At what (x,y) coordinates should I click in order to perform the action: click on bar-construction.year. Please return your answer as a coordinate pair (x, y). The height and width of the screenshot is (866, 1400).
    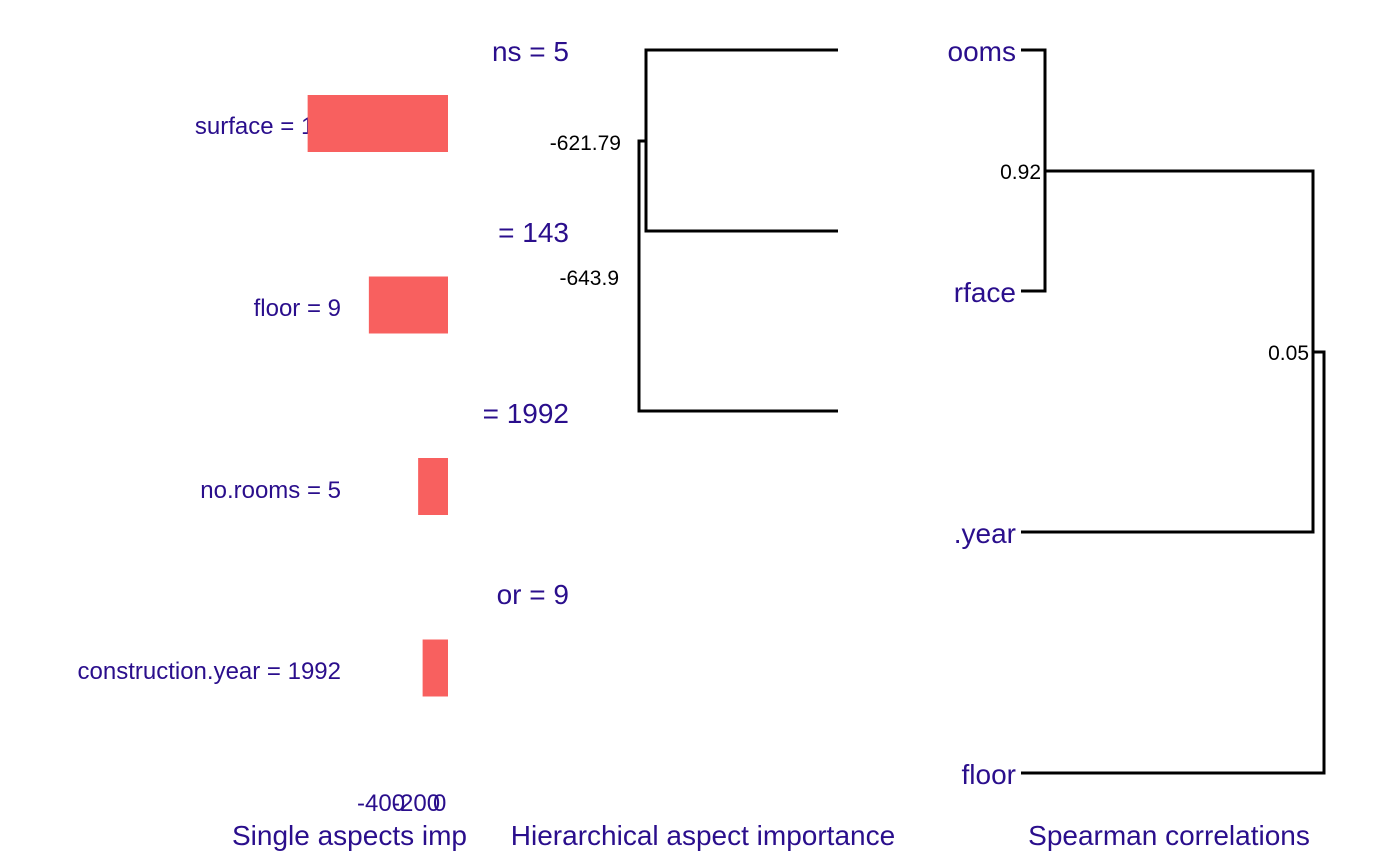
    Looking at the image, I should click on (435, 668).